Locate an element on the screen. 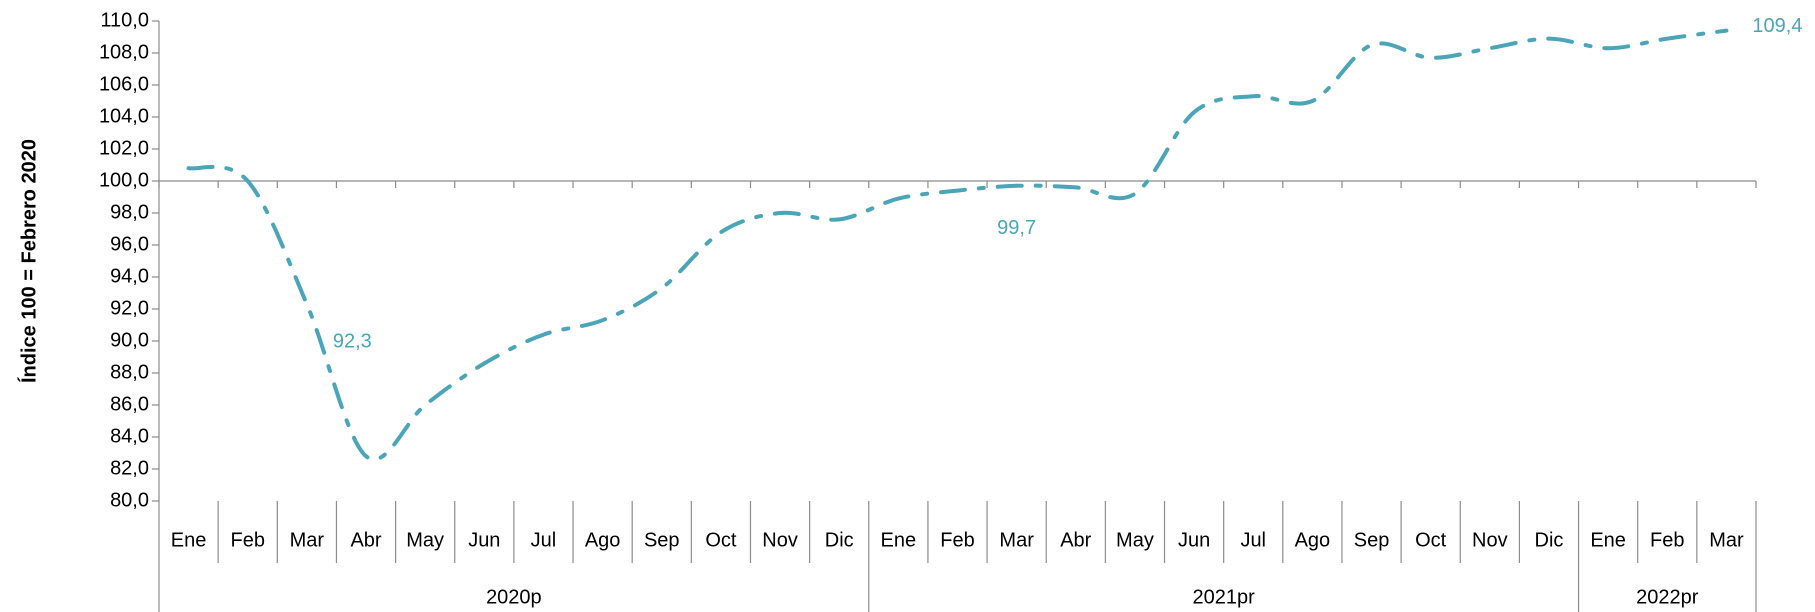 This screenshot has width=1815, height=612. year-label: 2022pr is located at coordinates (1667, 597).